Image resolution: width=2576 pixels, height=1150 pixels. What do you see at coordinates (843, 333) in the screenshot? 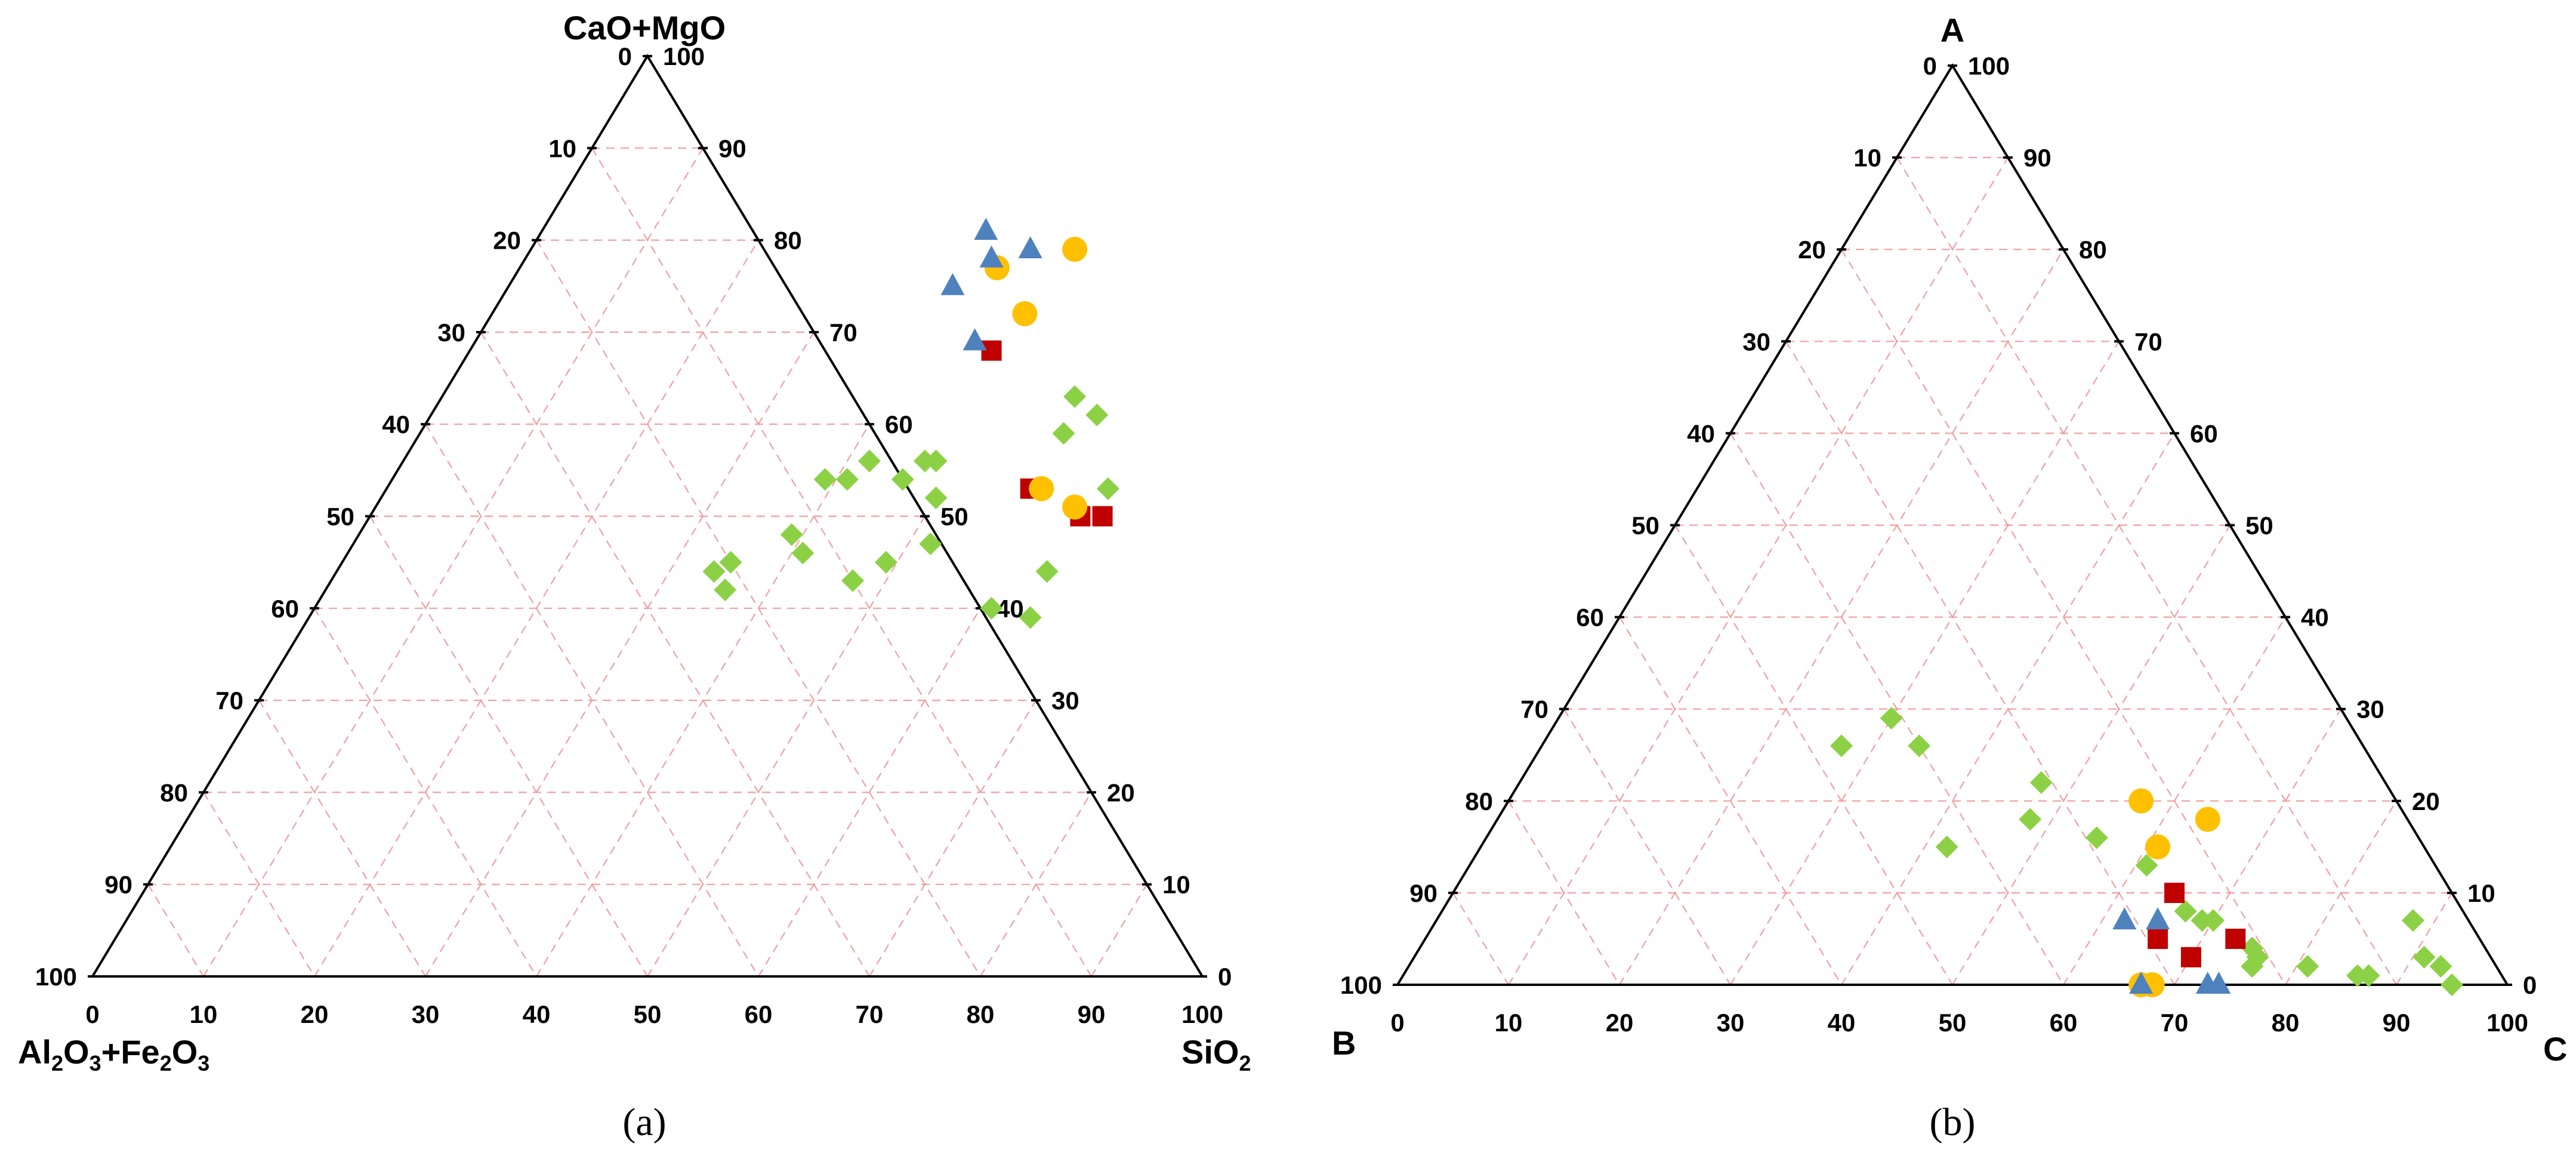
I see `tick-label-right: 70` at bounding box center [843, 333].